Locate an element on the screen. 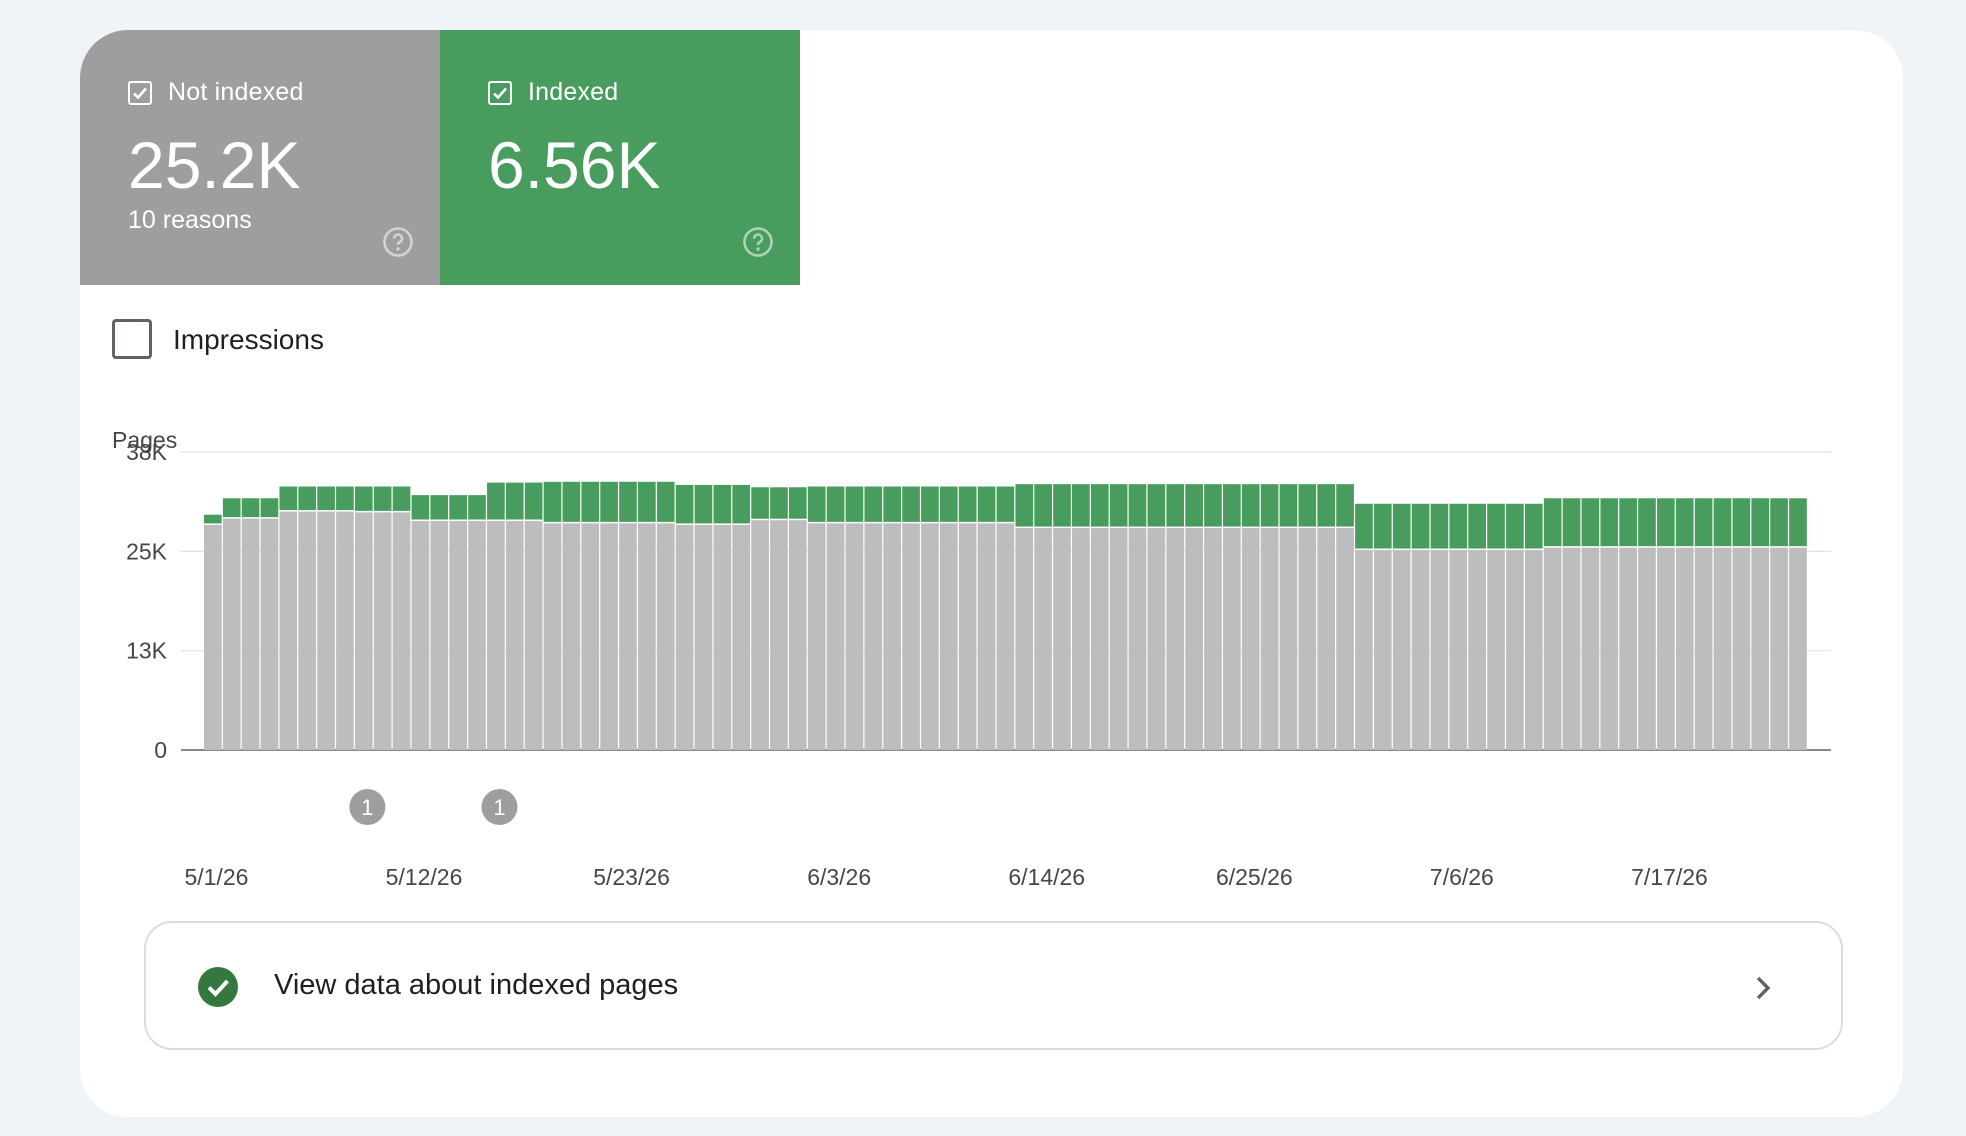 The image size is (1966, 1136). check-circle-icon is located at coordinates (218, 987).